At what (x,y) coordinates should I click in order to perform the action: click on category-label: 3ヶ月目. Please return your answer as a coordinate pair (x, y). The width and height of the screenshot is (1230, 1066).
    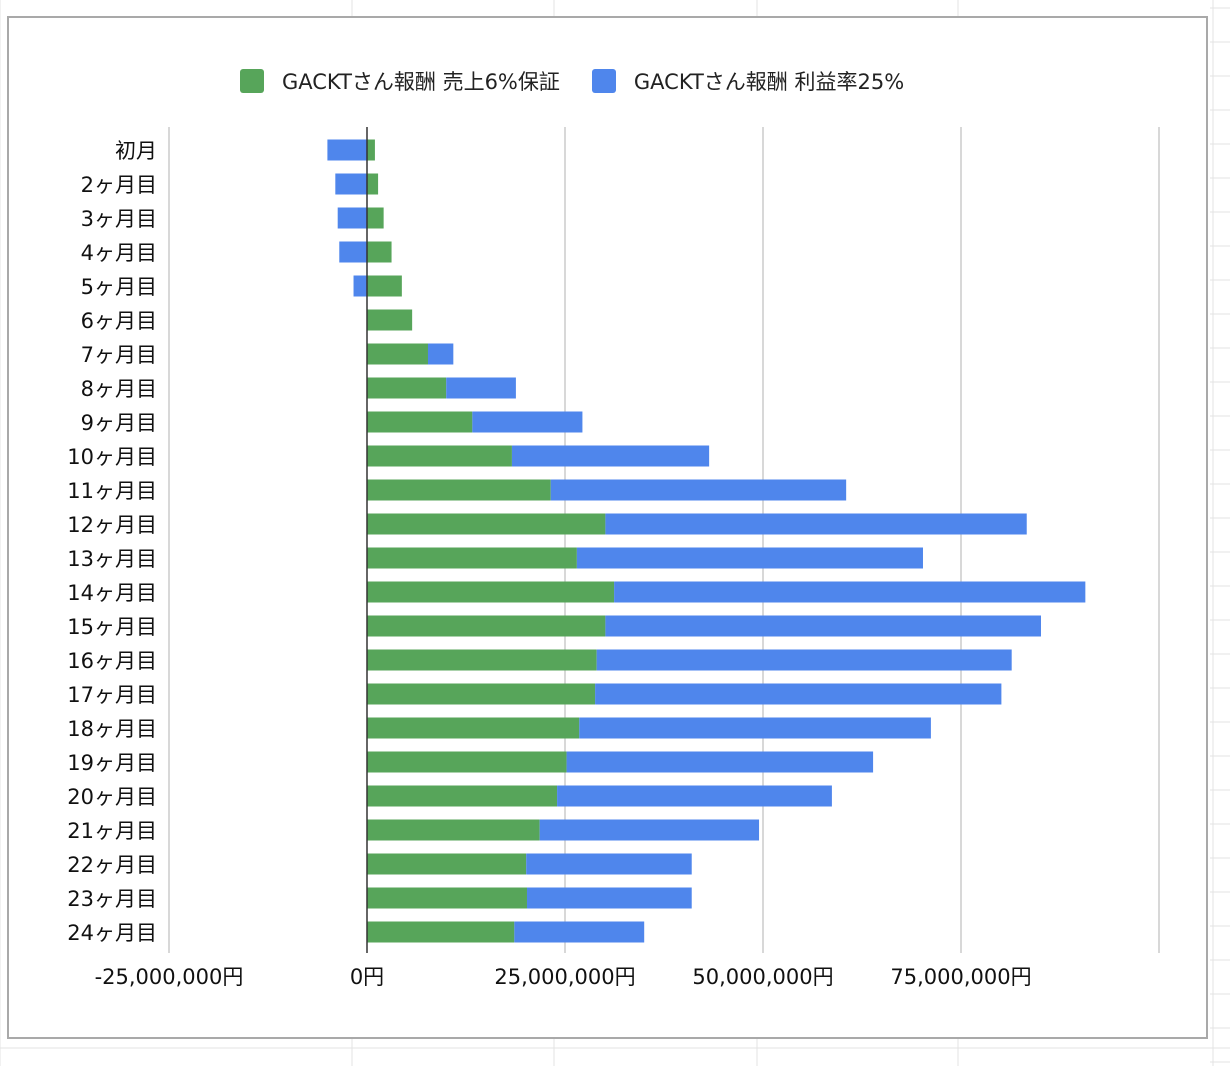
    Looking at the image, I should click on (119, 219).